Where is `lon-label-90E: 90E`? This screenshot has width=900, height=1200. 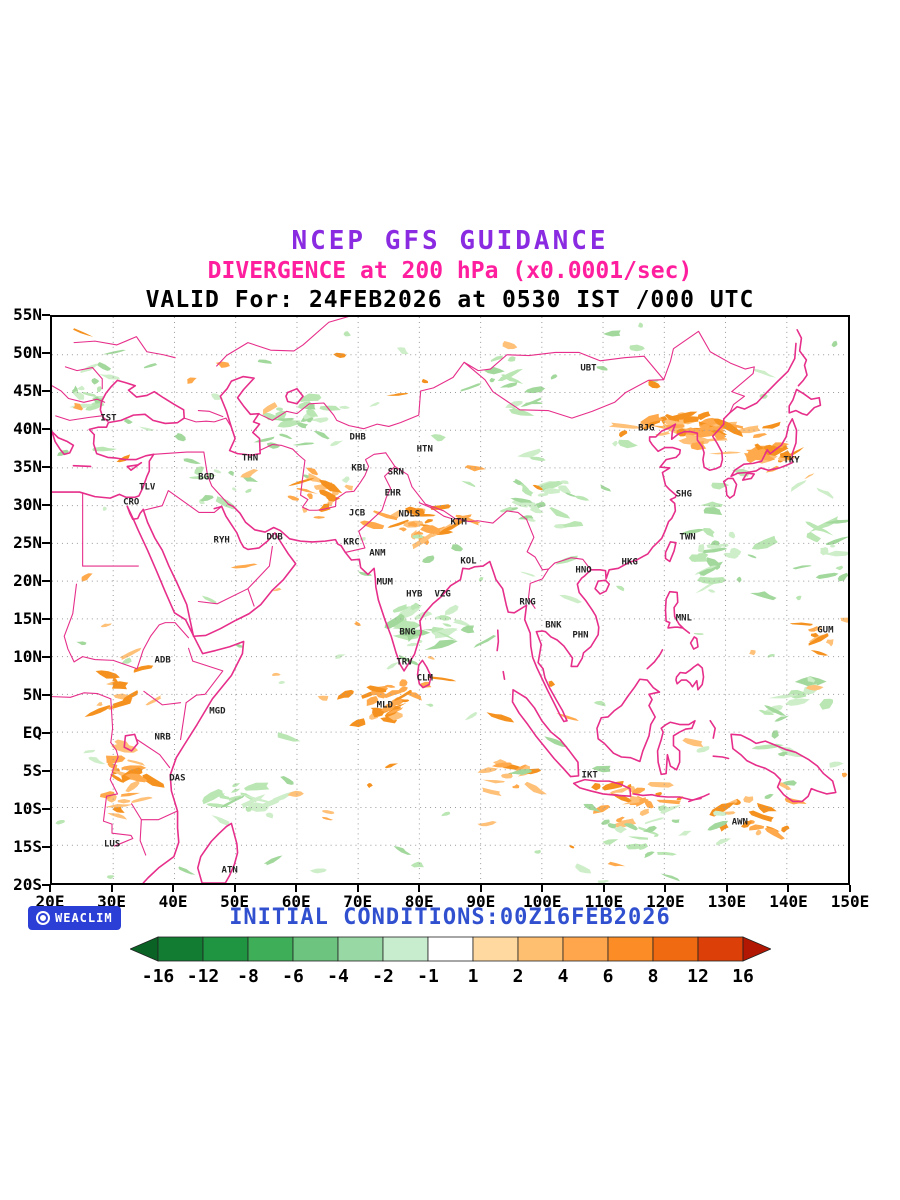
lon-label-90E: 90E is located at coordinates (481, 901).